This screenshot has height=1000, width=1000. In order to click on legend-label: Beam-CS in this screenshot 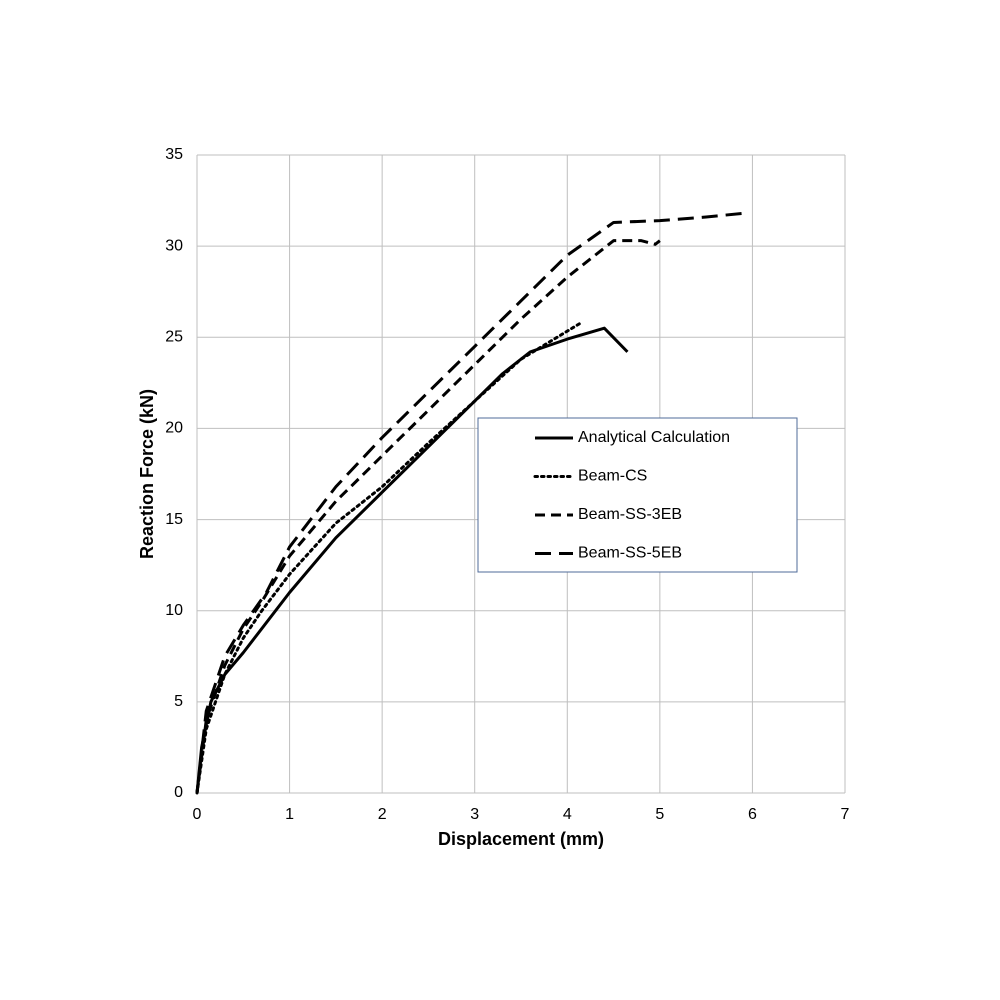, I will do `click(612, 476)`.